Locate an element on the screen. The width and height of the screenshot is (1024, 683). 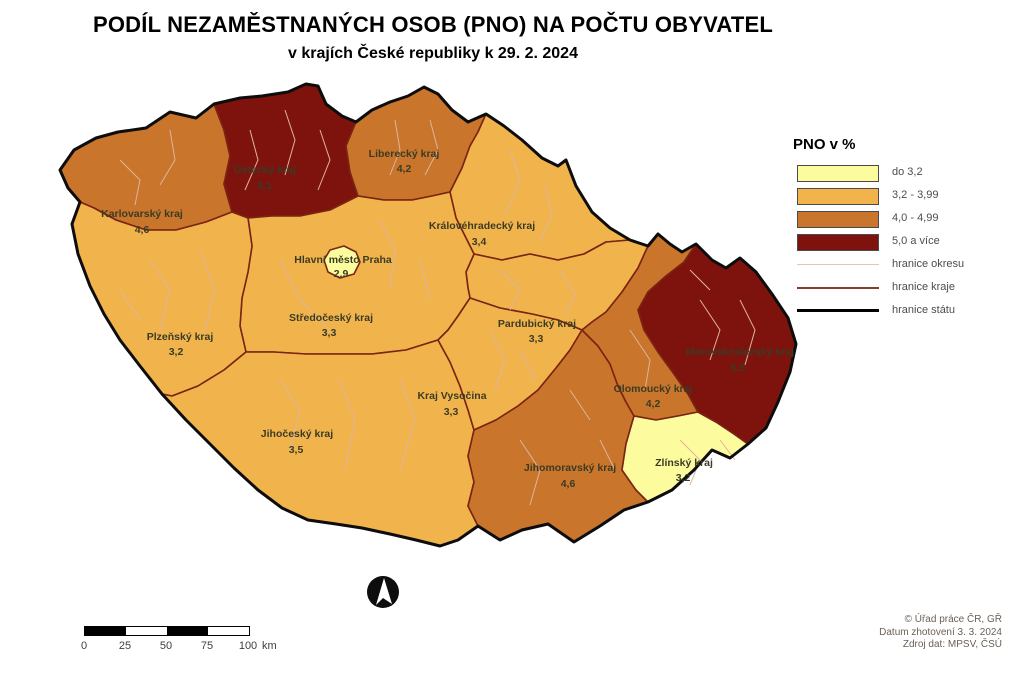
legend-class-row: do 3,2 is located at coordinates (906, 174).